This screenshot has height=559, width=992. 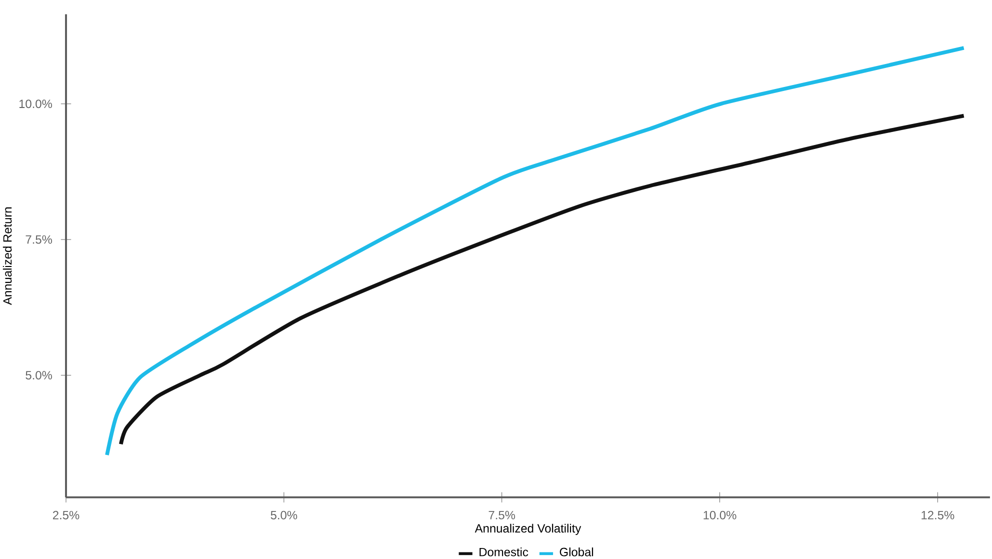 I want to click on y-tick-label: 5.0%, so click(x=39, y=375).